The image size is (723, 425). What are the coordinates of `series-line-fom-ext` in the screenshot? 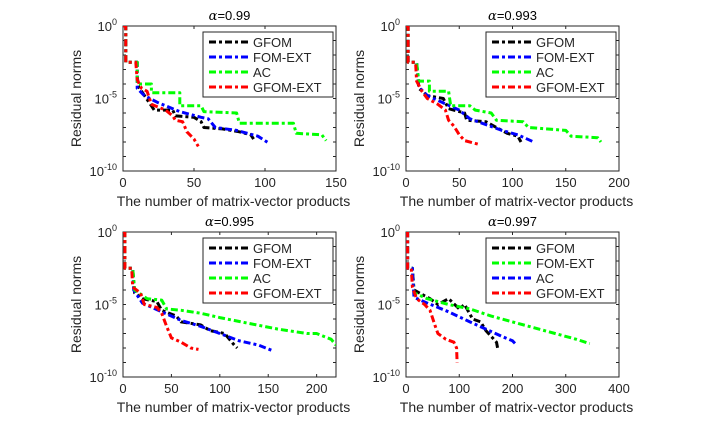 It's located at (197, 85).